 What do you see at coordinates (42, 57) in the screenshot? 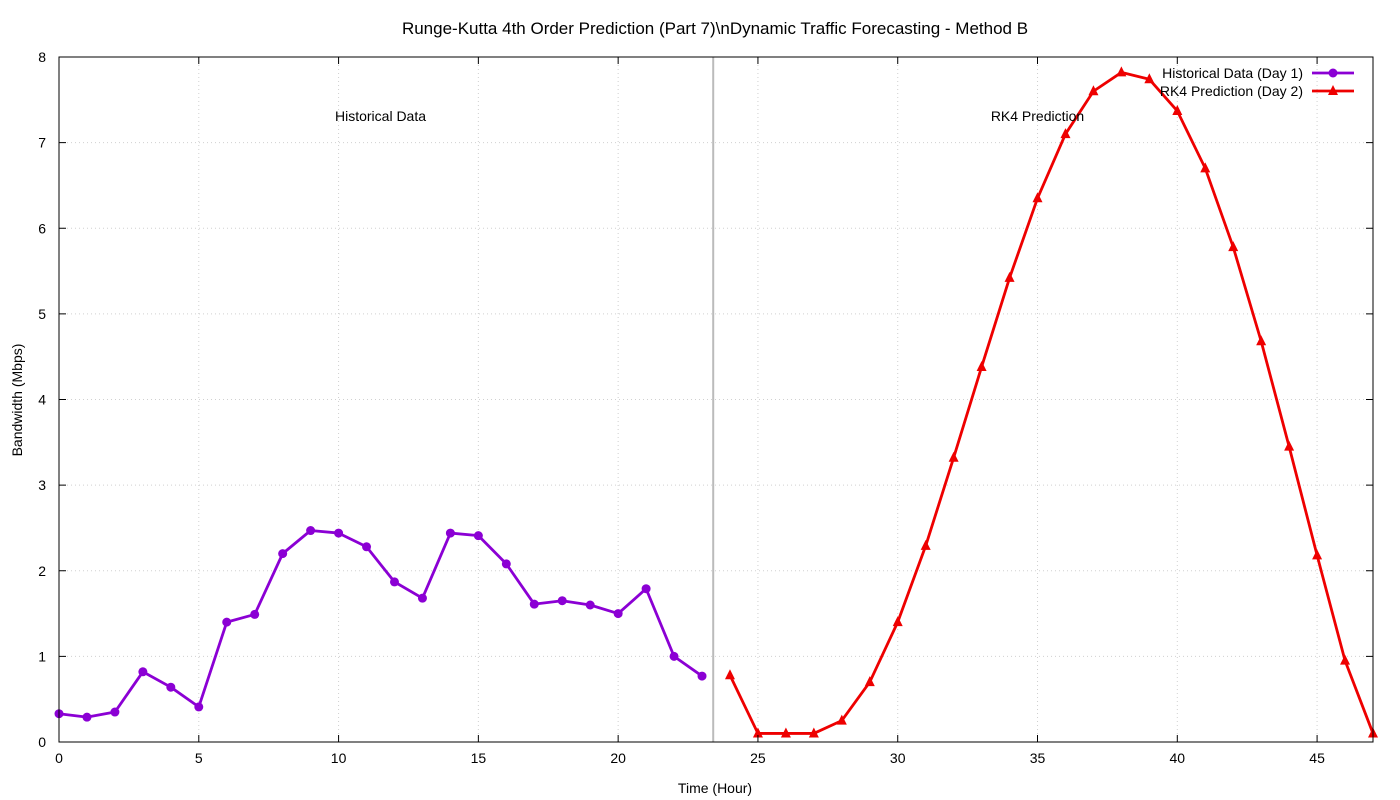
I see `y-tick-label: 8` at bounding box center [42, 57].